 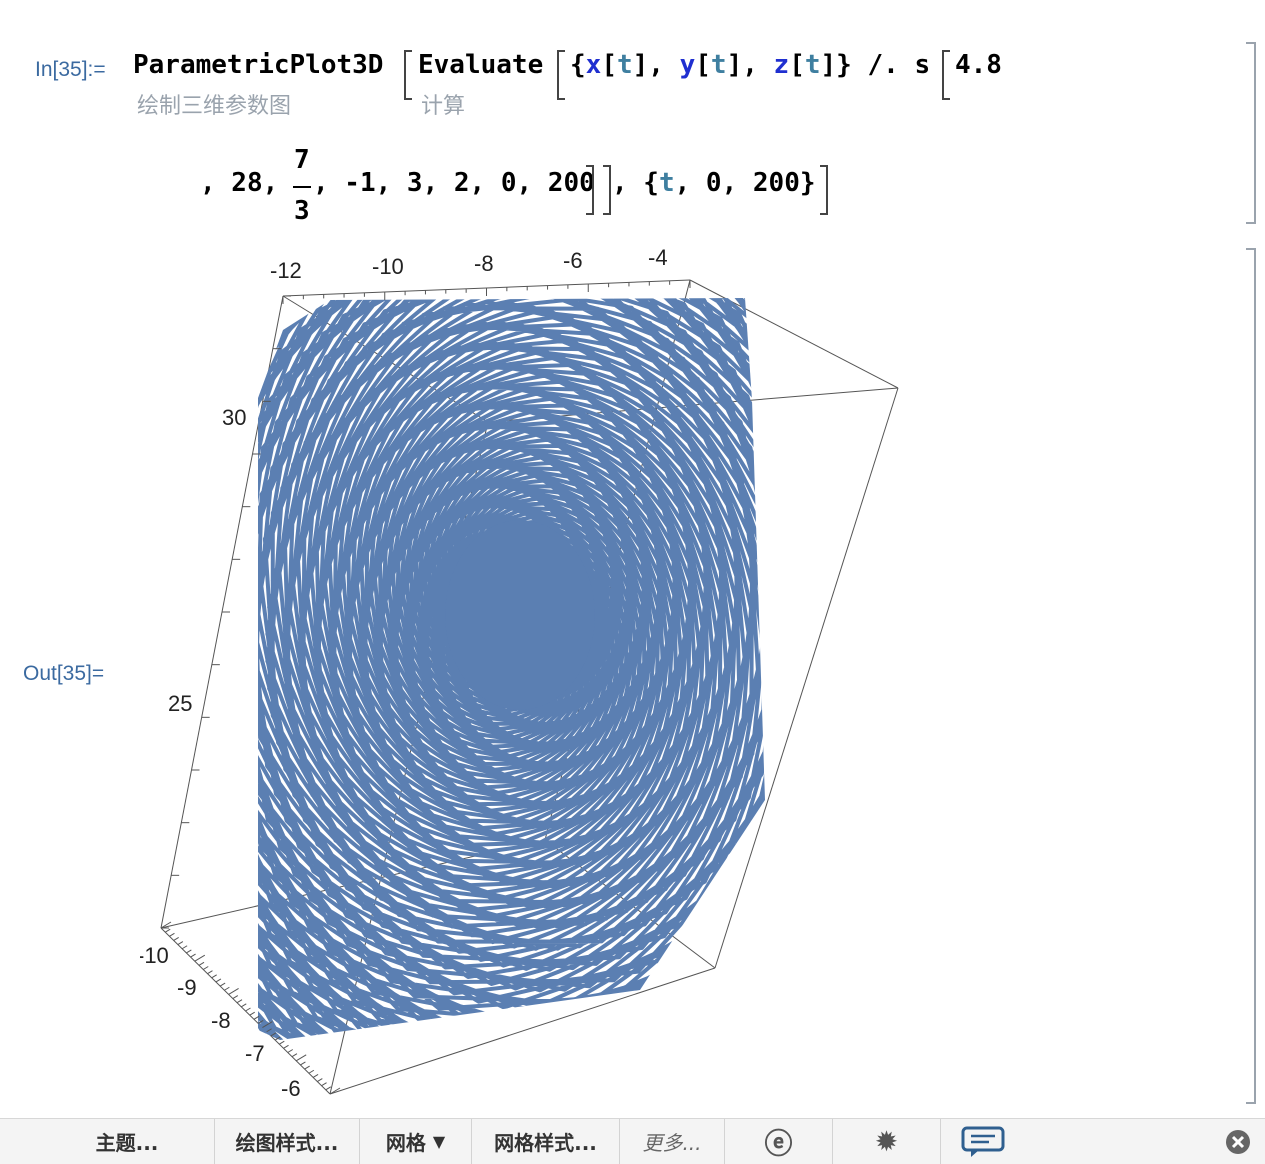 What do you see at coordinates (239, 183) in the screenshot?
I see `input-code-line2a: , 28,` at bounding box center [239, 183].